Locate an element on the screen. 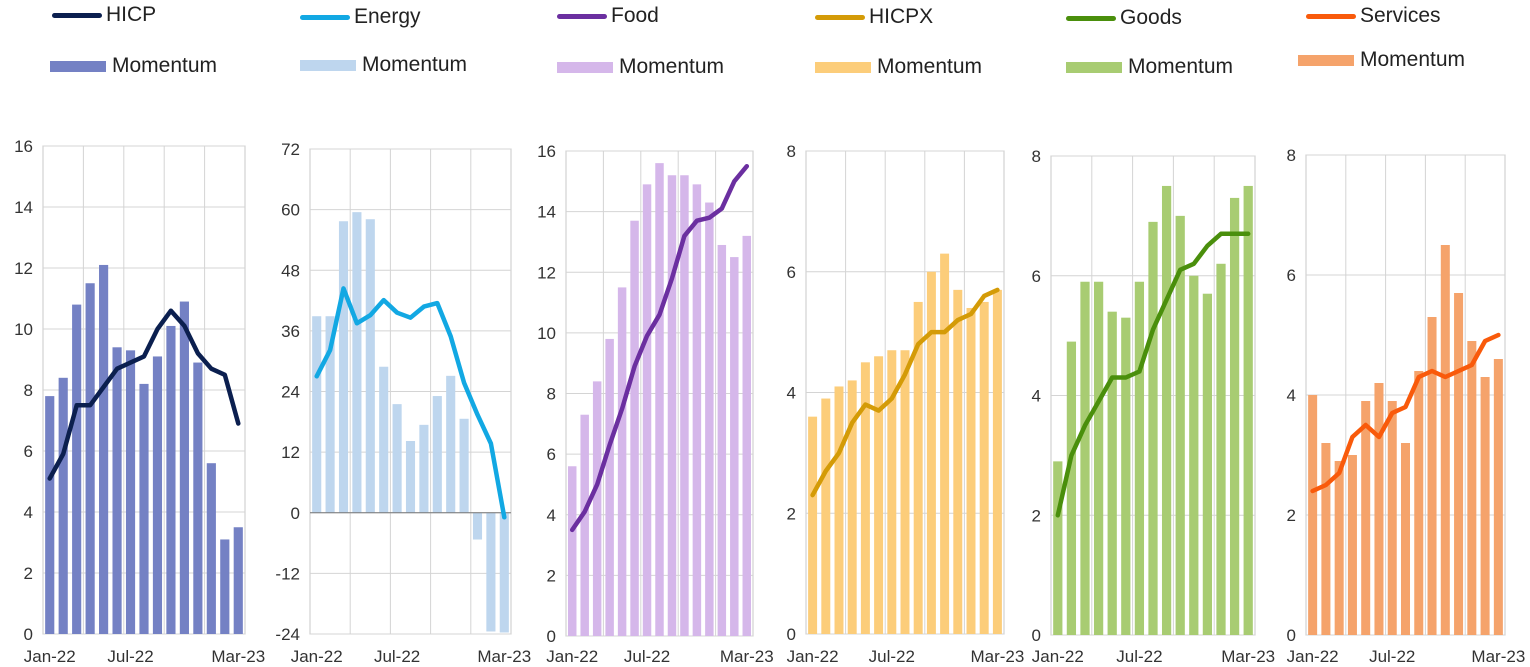 Image resolution: width=1530 pixels, height=667 pixels. legend-item-line: HICP is located at coordinates (104, 15).